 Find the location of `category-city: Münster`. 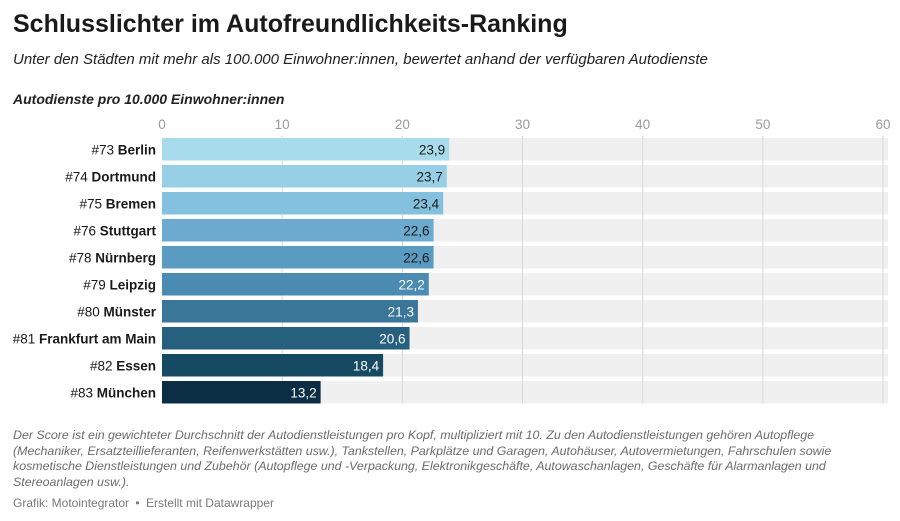

category-city: Münster is located at coordinates (129, 311).